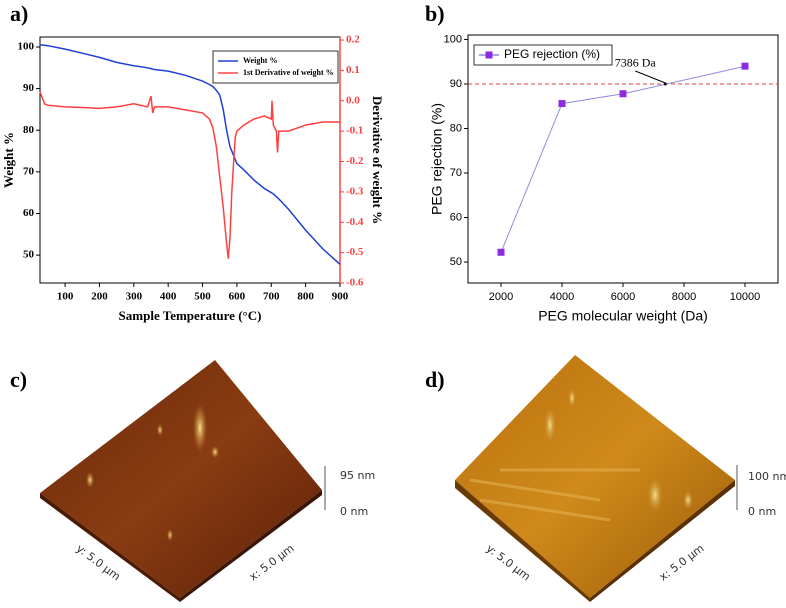 Image resolution: width=786 pixels, height=608 pixels. I want to click on panel-label: d), so click(435, 379).